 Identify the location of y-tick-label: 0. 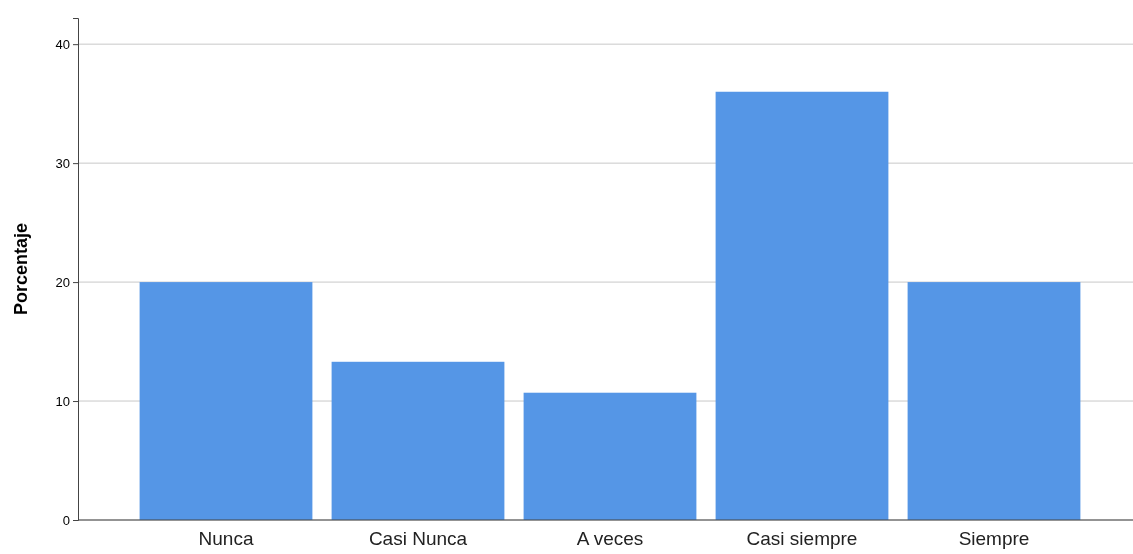
(66, 520).